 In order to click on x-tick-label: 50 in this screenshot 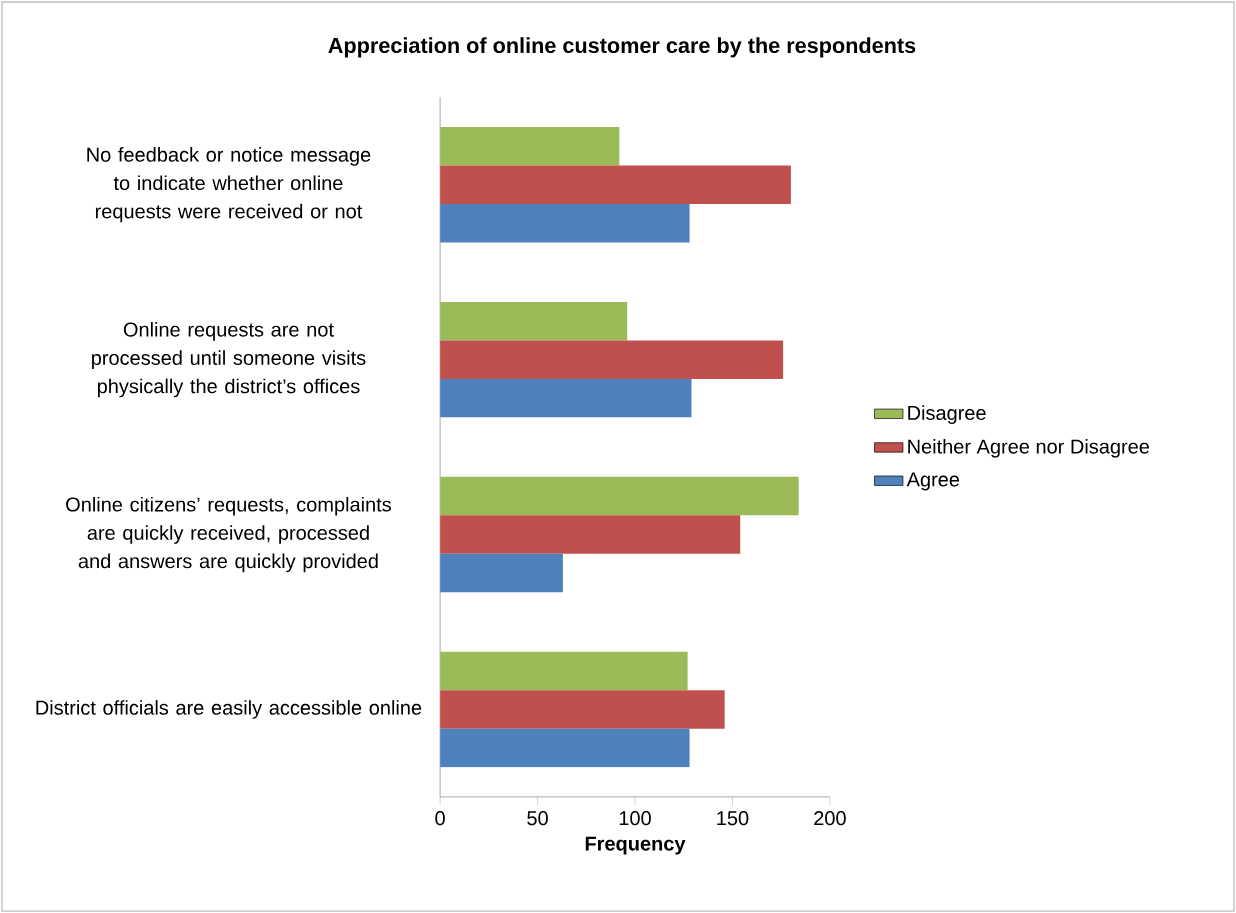, I will do `click(537, 818)`.